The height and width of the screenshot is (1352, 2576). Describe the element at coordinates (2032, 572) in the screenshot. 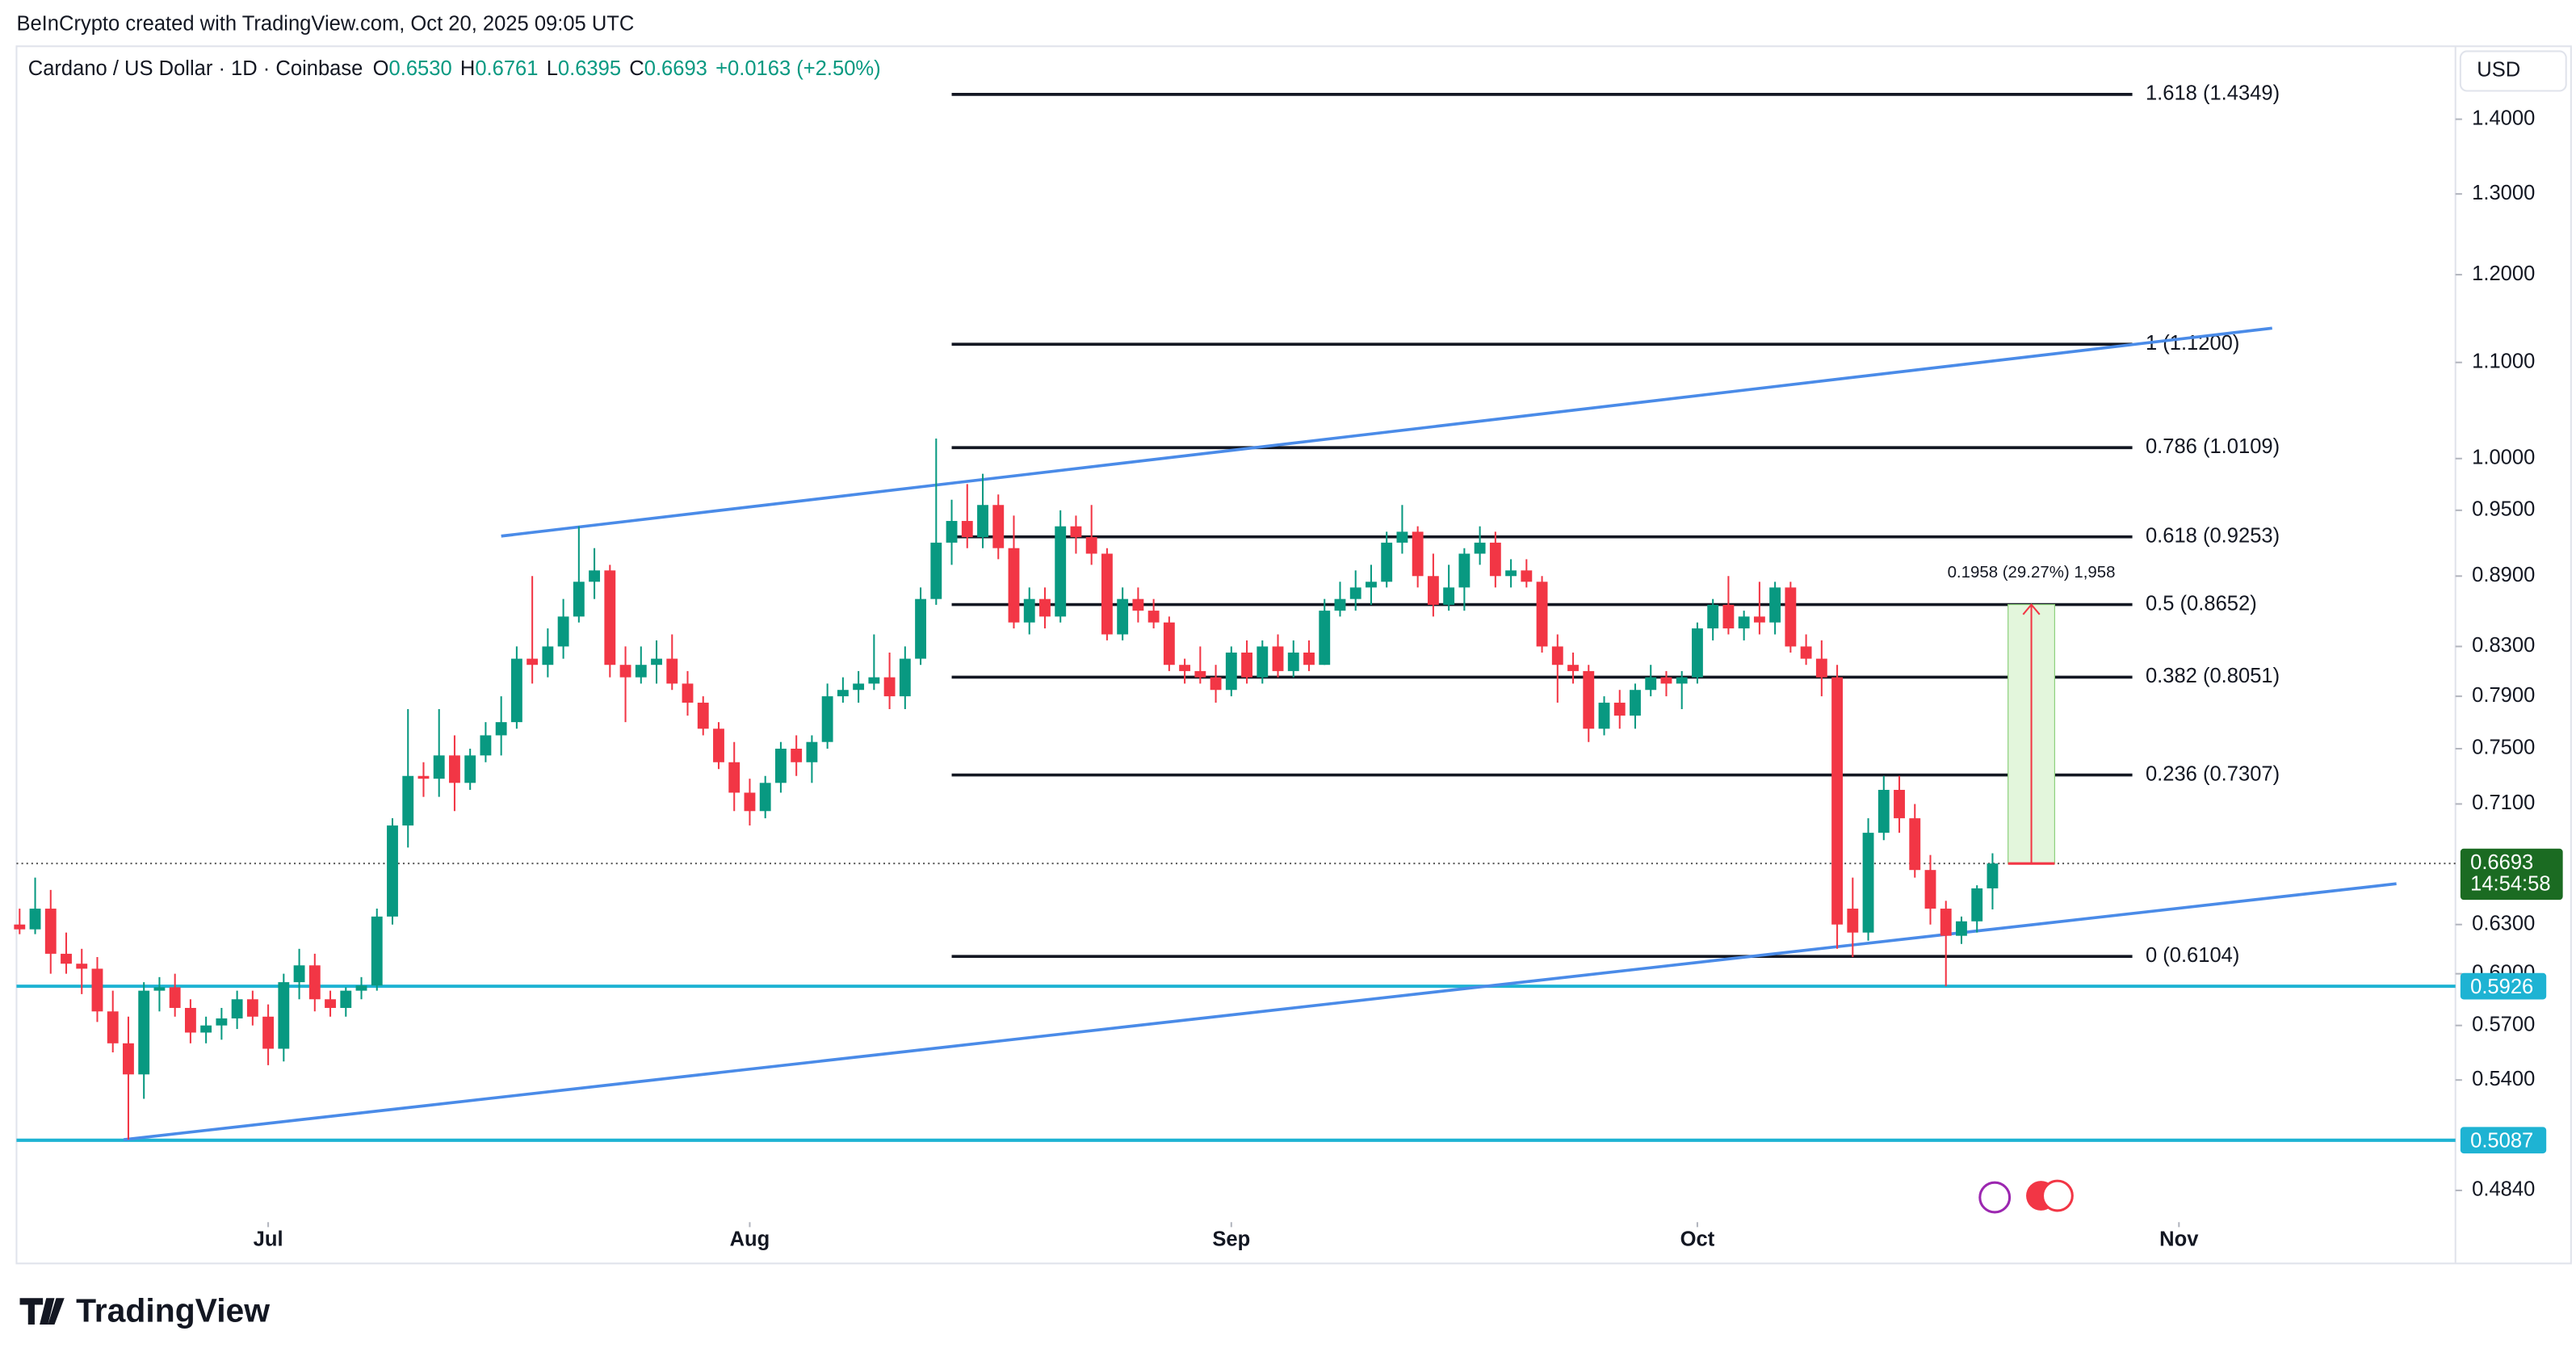

I see `measure-label: 0.1958 (29.27%) 1,958` at that location.